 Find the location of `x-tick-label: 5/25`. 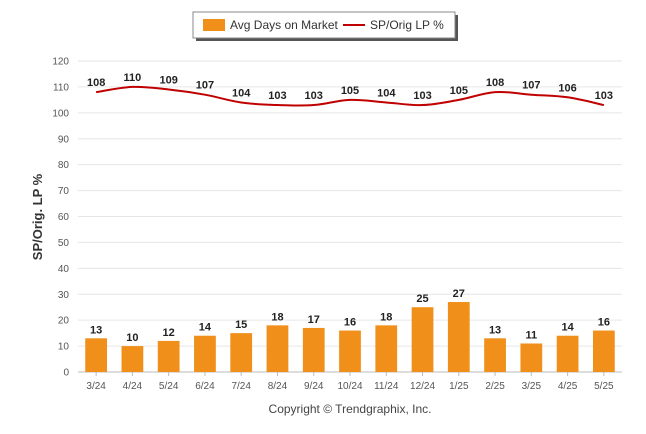

x-tick-label: 5/25 is located at coordinates (604, 386).